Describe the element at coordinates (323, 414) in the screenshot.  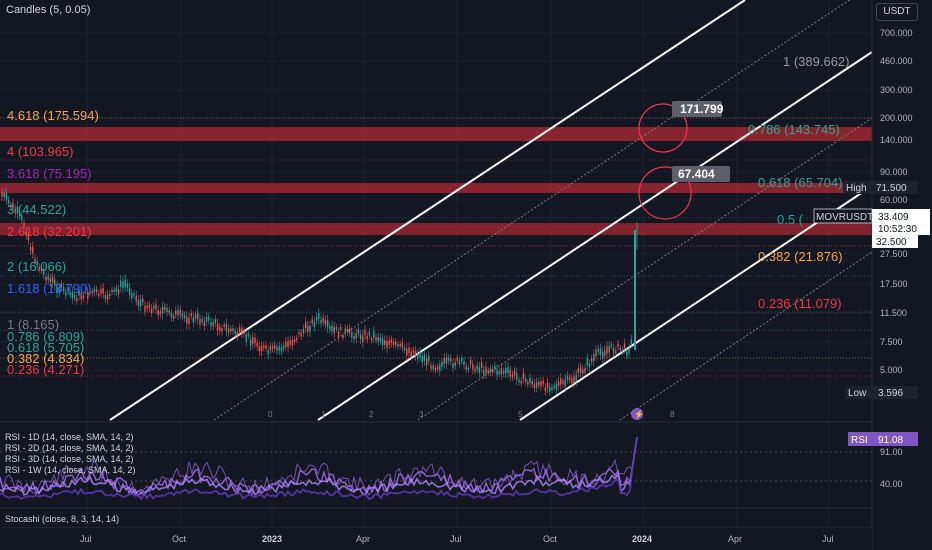
I see `wave-label: 1` at that location.